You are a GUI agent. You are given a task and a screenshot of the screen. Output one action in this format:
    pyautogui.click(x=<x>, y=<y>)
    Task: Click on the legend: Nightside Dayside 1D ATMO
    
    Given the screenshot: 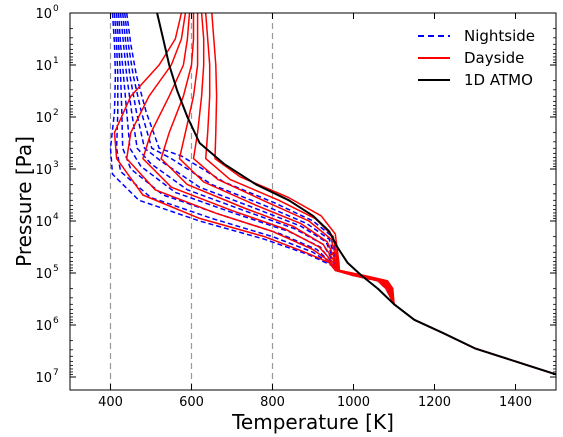 What is the action you would take?
    pyautogui.click(x=476, y=58)
    